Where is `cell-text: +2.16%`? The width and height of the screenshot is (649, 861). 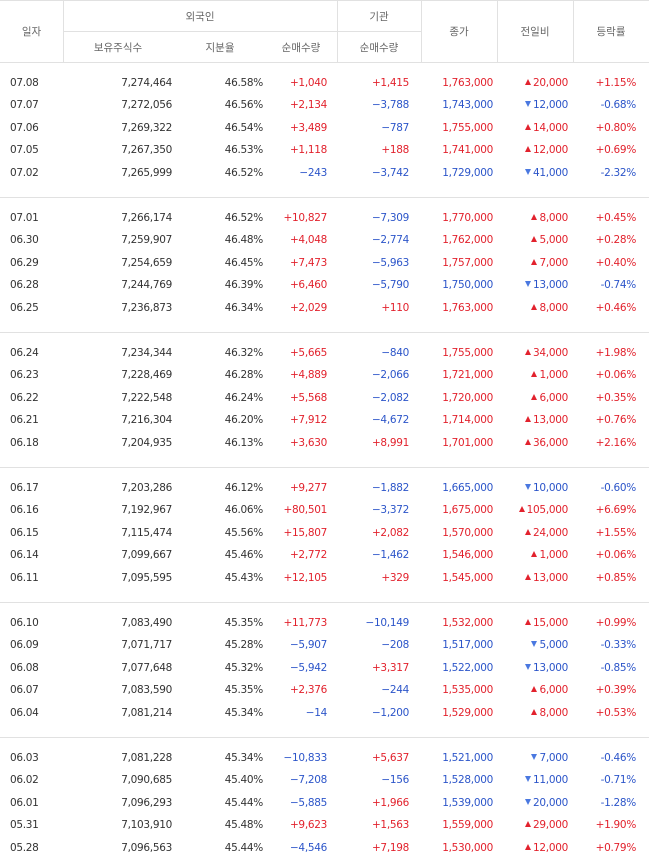
cell-text: +2.16% is located at coordinates (616, 442).